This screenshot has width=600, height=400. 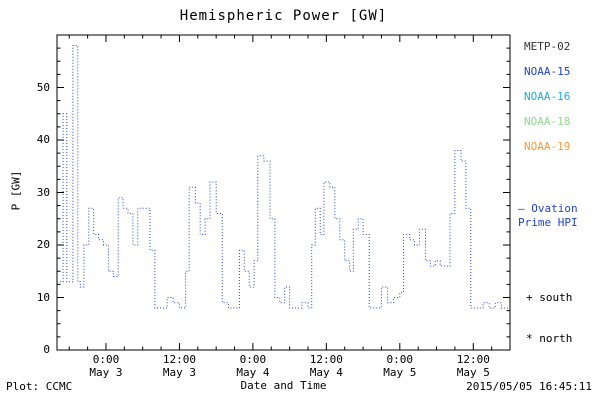 I want to click on legend-item-noaa19: NOAA-19, so click(x=547, y=146).